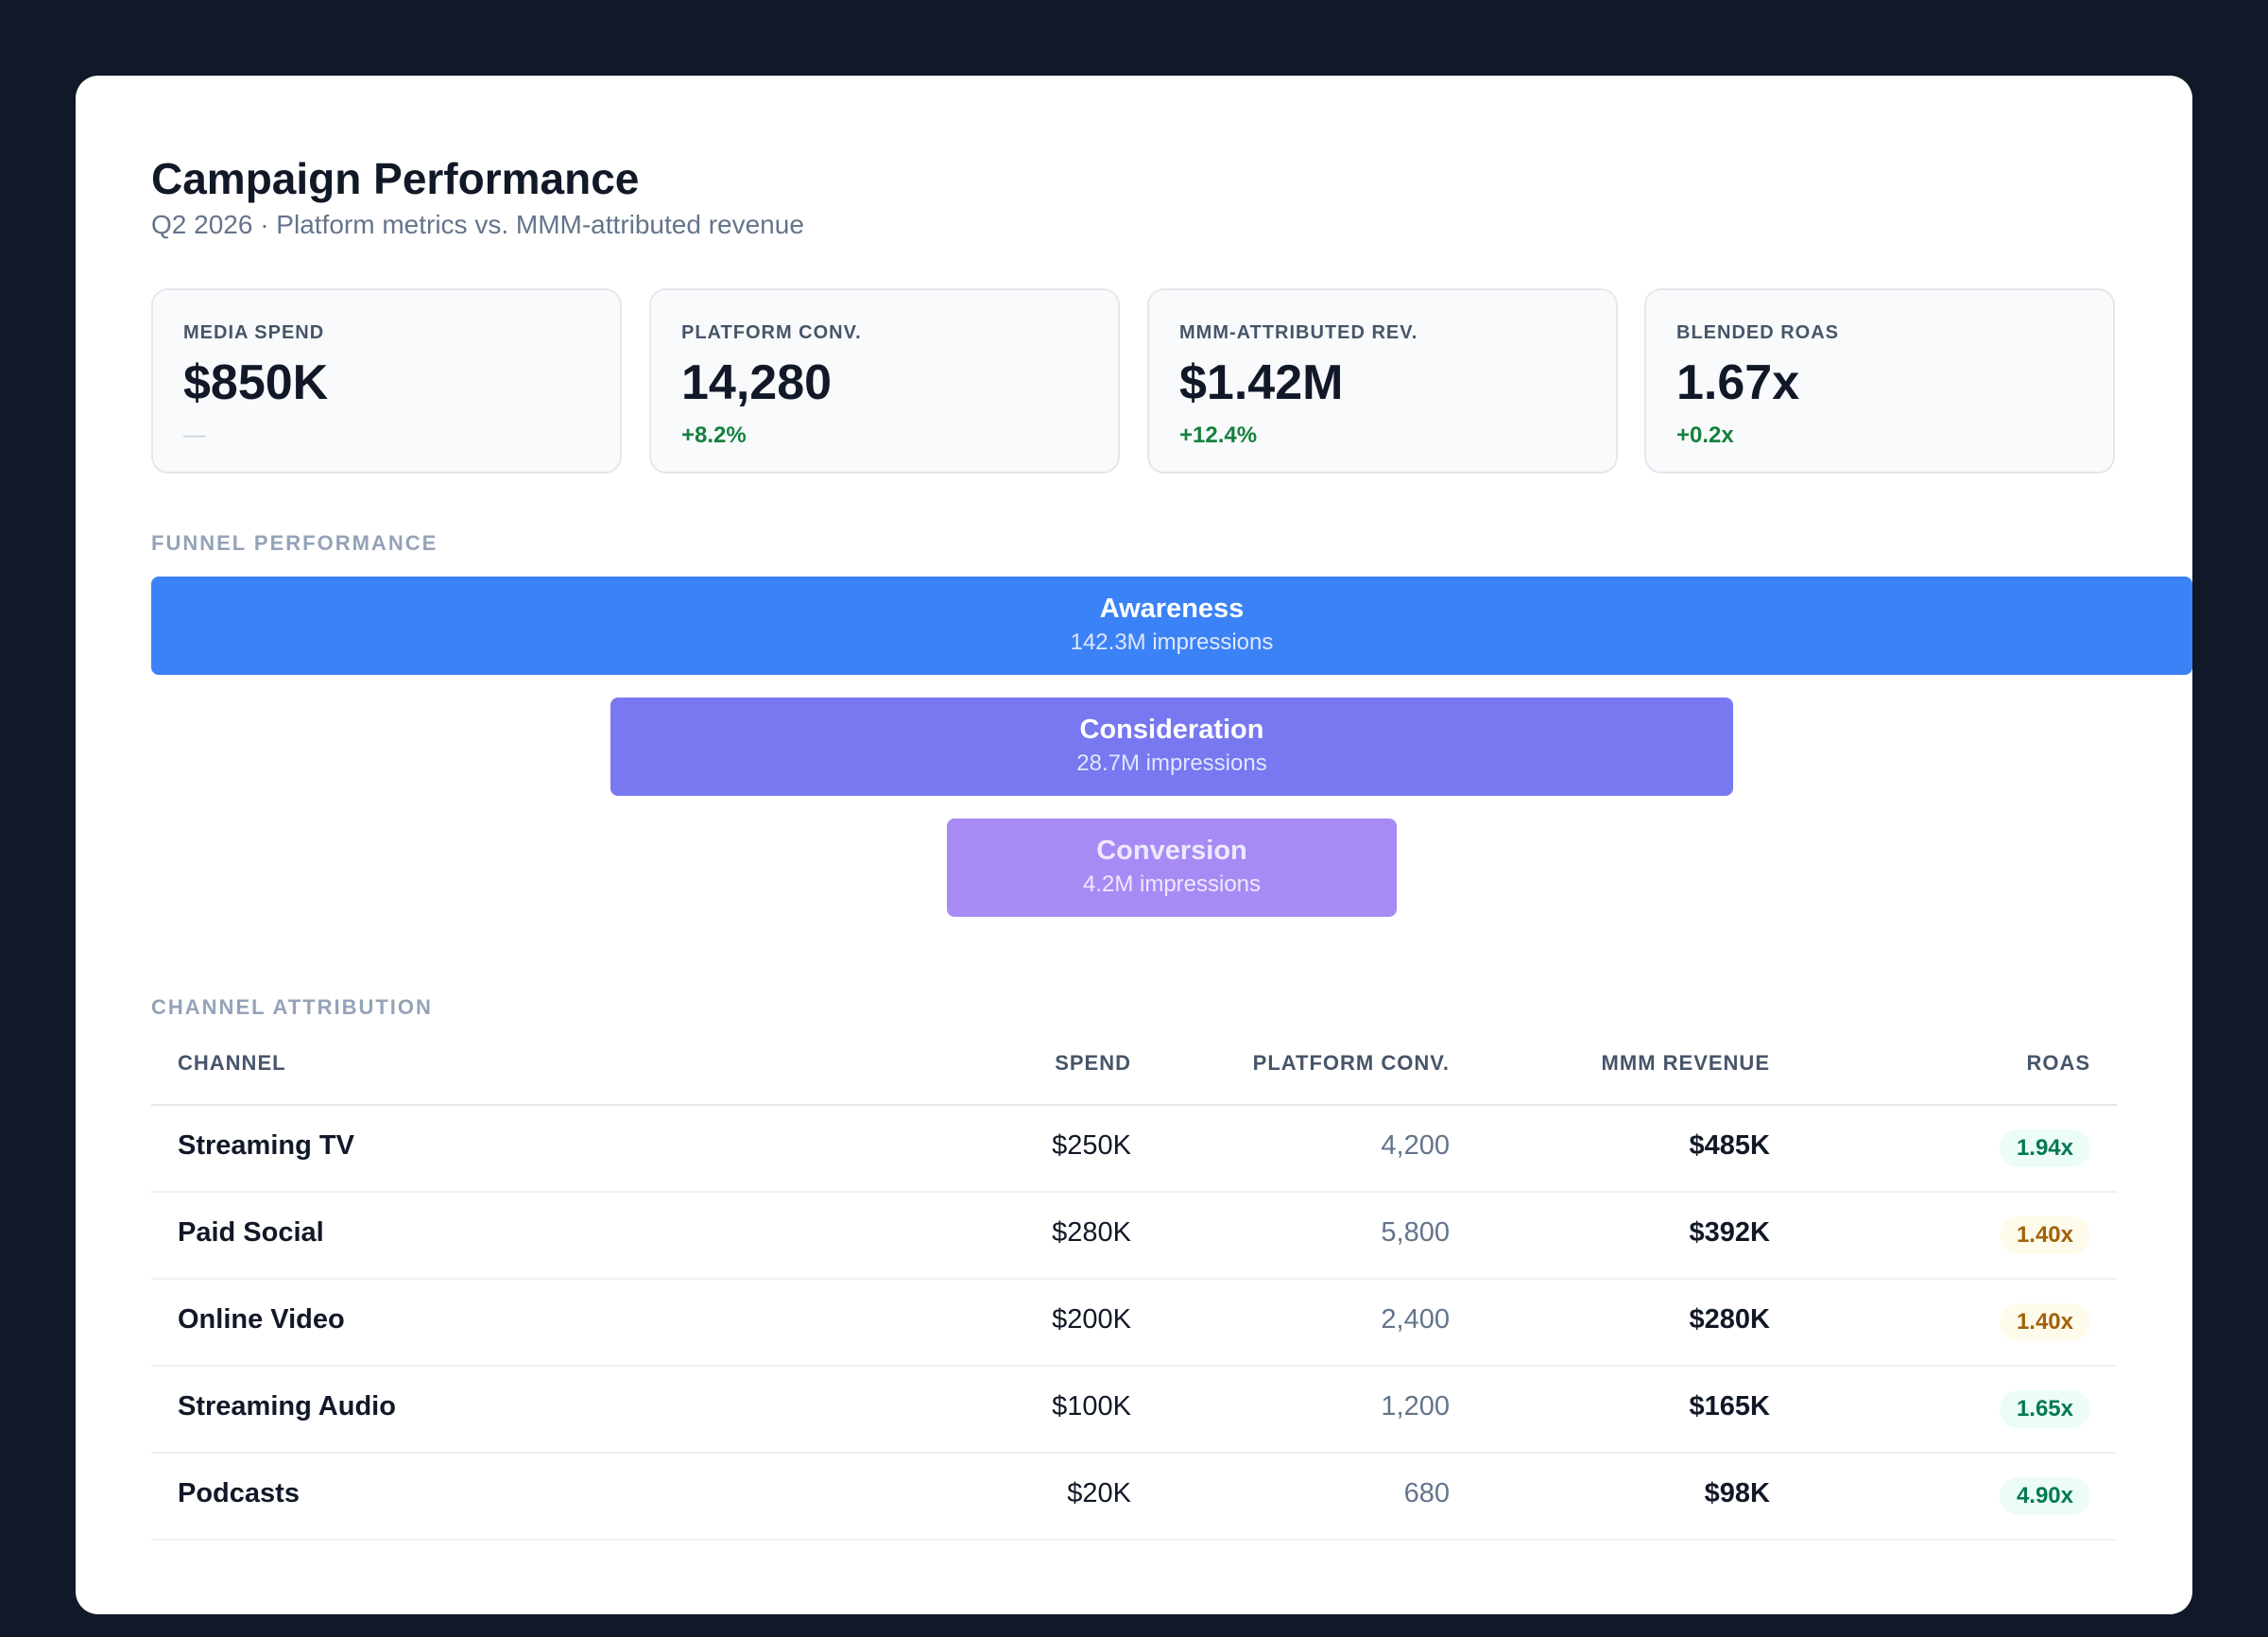  I want to click on funnel-stage-metric: 4.2M impressions, so click(1172, 884).